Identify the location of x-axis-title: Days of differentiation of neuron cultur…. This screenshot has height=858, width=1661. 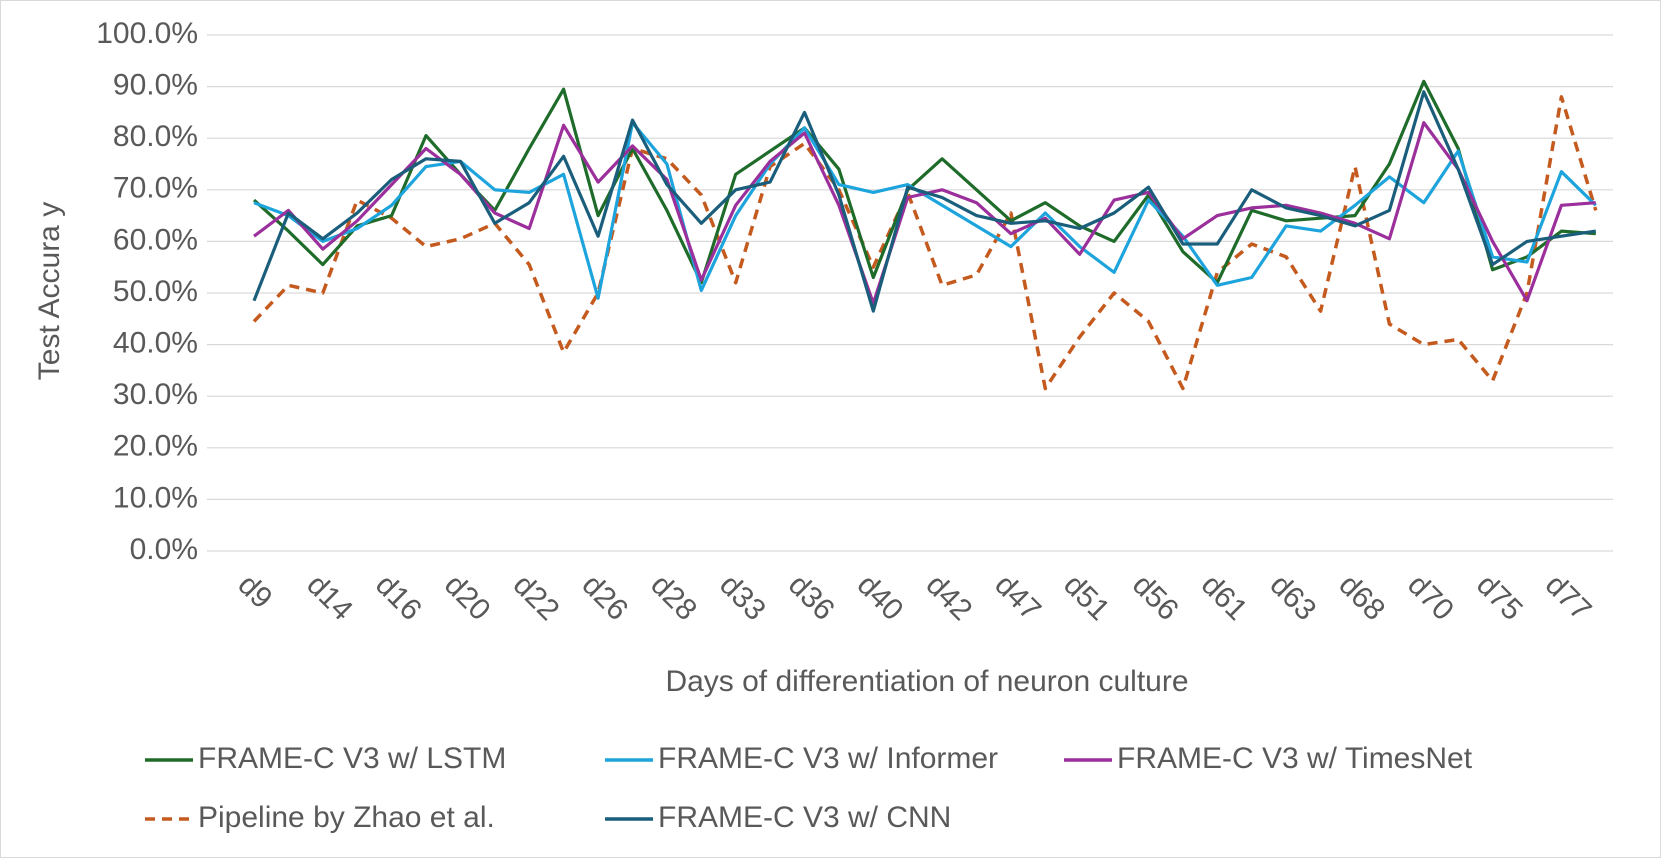
(926, 681).